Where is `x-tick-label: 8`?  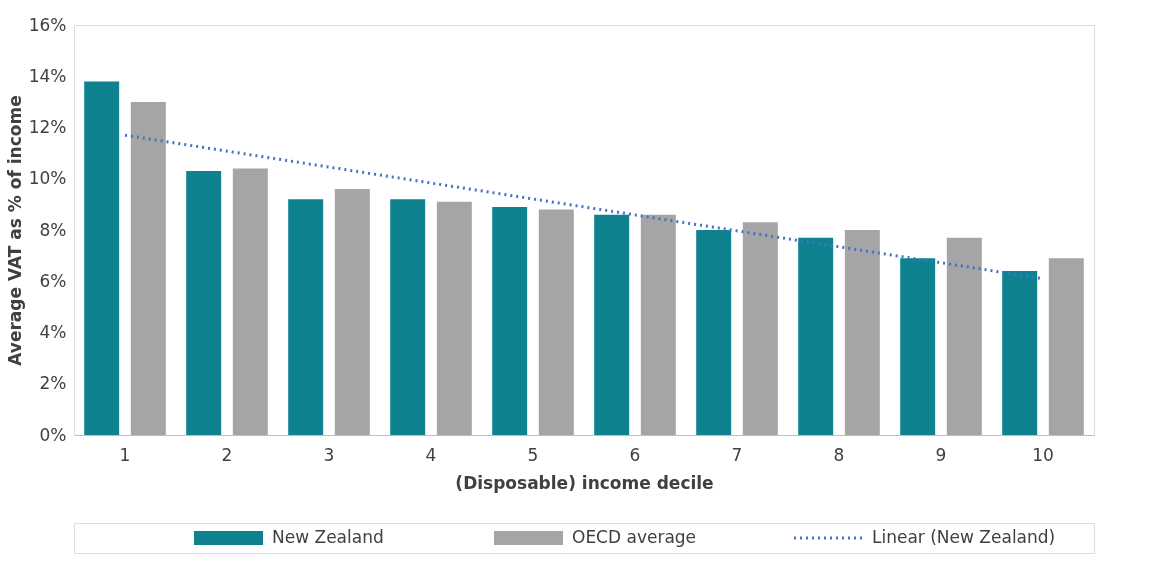 x-tick-label: 8 is located at coordinates (839, 454).